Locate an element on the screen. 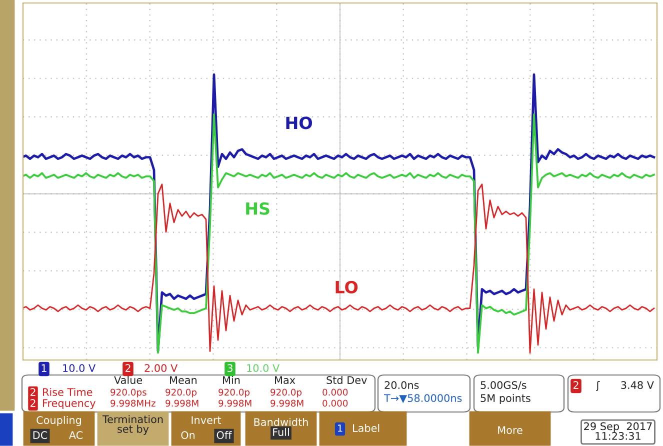  text: 920.0ps is located at coordinates (128, 393).